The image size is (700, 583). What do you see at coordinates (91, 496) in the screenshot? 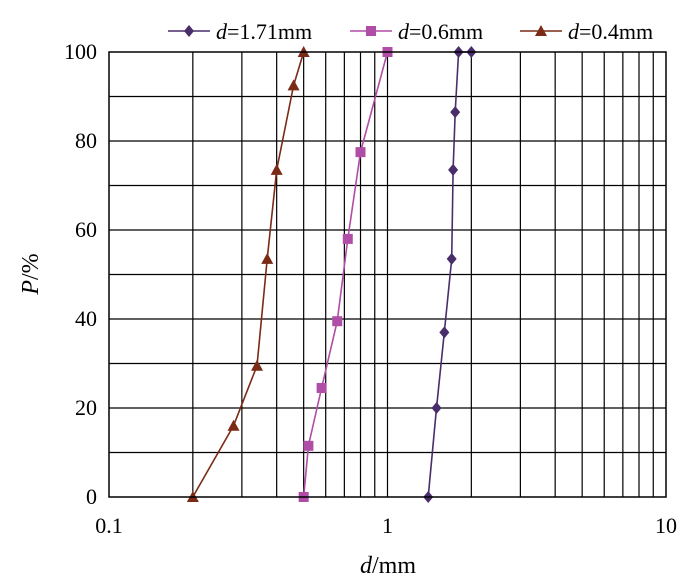
I see `y-tick-label: 0` at bounding box center [91, 496].